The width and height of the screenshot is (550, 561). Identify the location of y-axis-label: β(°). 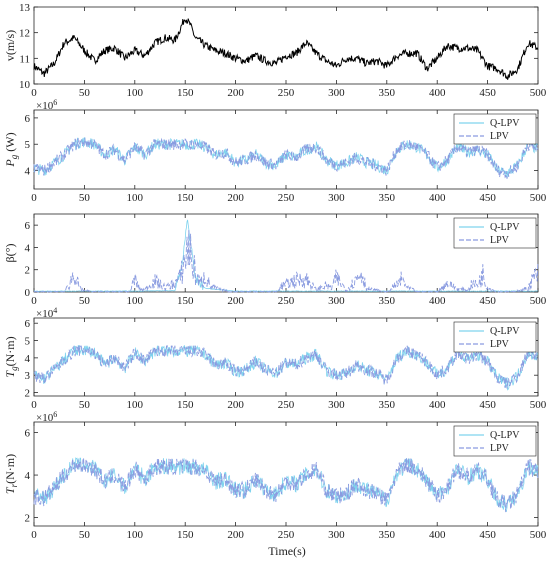
(10, 253).